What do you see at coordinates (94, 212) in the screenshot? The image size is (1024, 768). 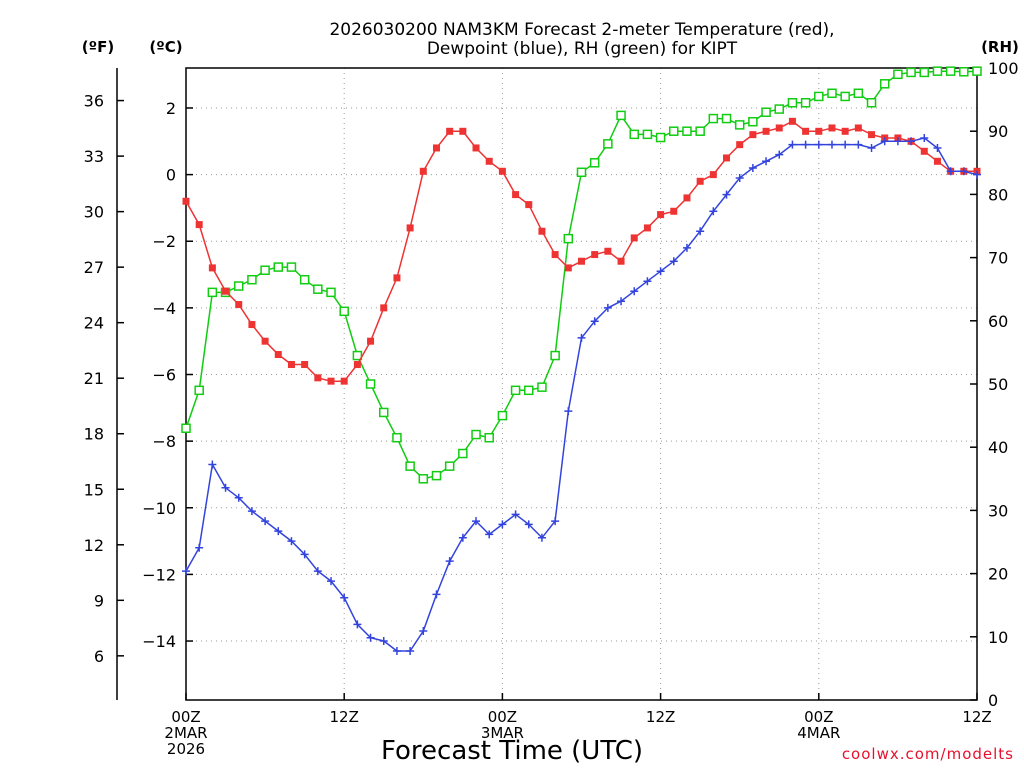 I see `fahrenheit-tick-label-2: 30` at bounding box center [94, 212].